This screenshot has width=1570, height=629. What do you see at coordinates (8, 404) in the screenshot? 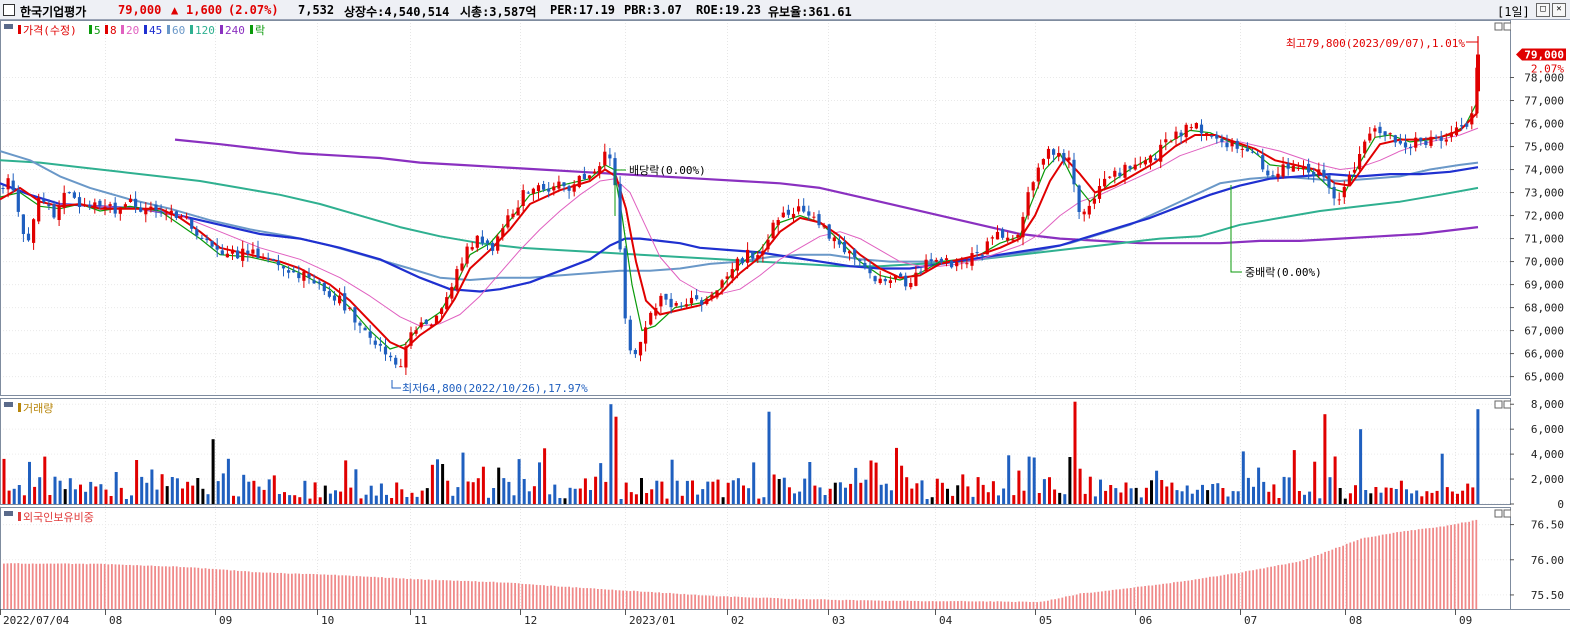
I see `panel-menu-icon` at bounding box center [8, 404].